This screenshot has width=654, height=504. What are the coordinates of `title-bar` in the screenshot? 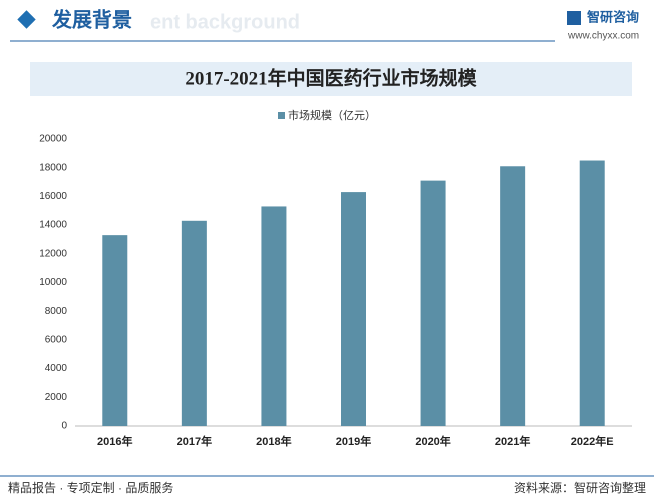 It's located at (331, 79).